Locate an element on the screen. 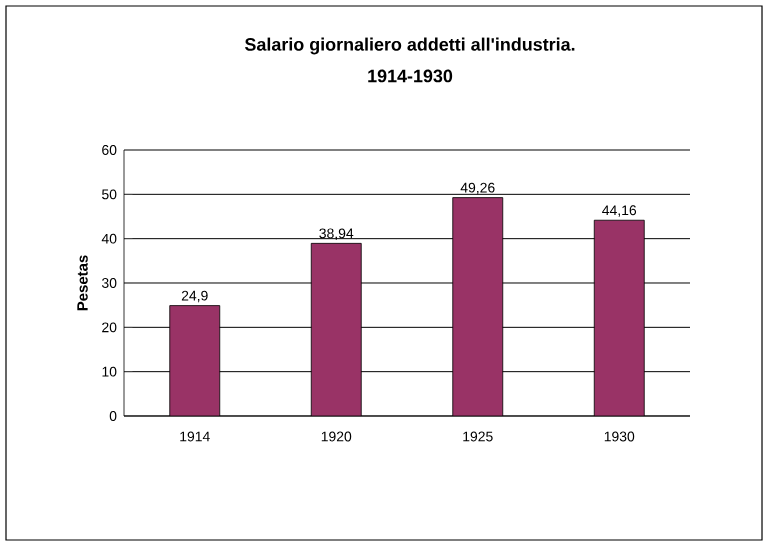  chart-subtitle: 1914-1930 is located at coordinates (410, 76).